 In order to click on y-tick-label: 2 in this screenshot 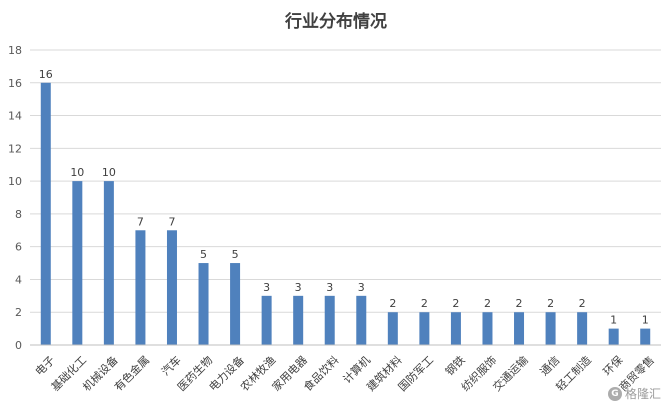, I will do `click(18, 312)`.